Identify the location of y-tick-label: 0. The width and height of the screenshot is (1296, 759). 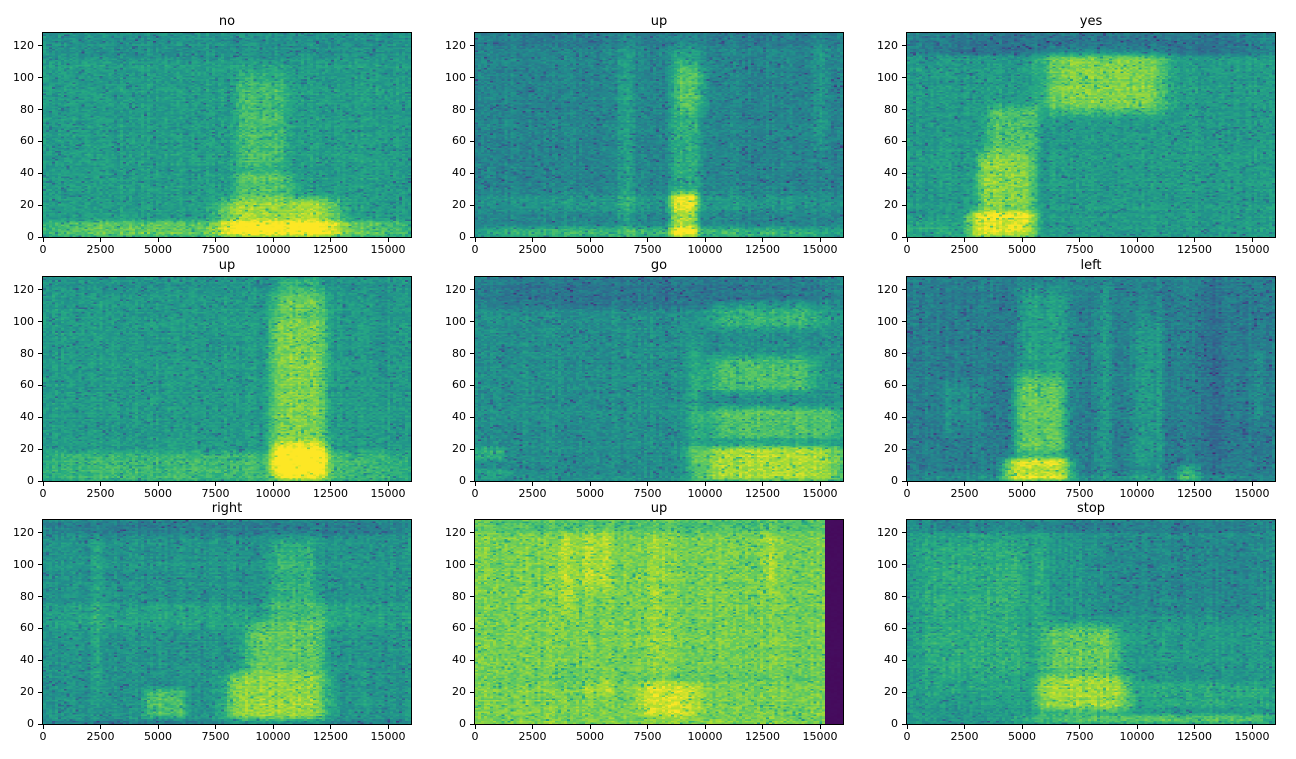
(462, 236).